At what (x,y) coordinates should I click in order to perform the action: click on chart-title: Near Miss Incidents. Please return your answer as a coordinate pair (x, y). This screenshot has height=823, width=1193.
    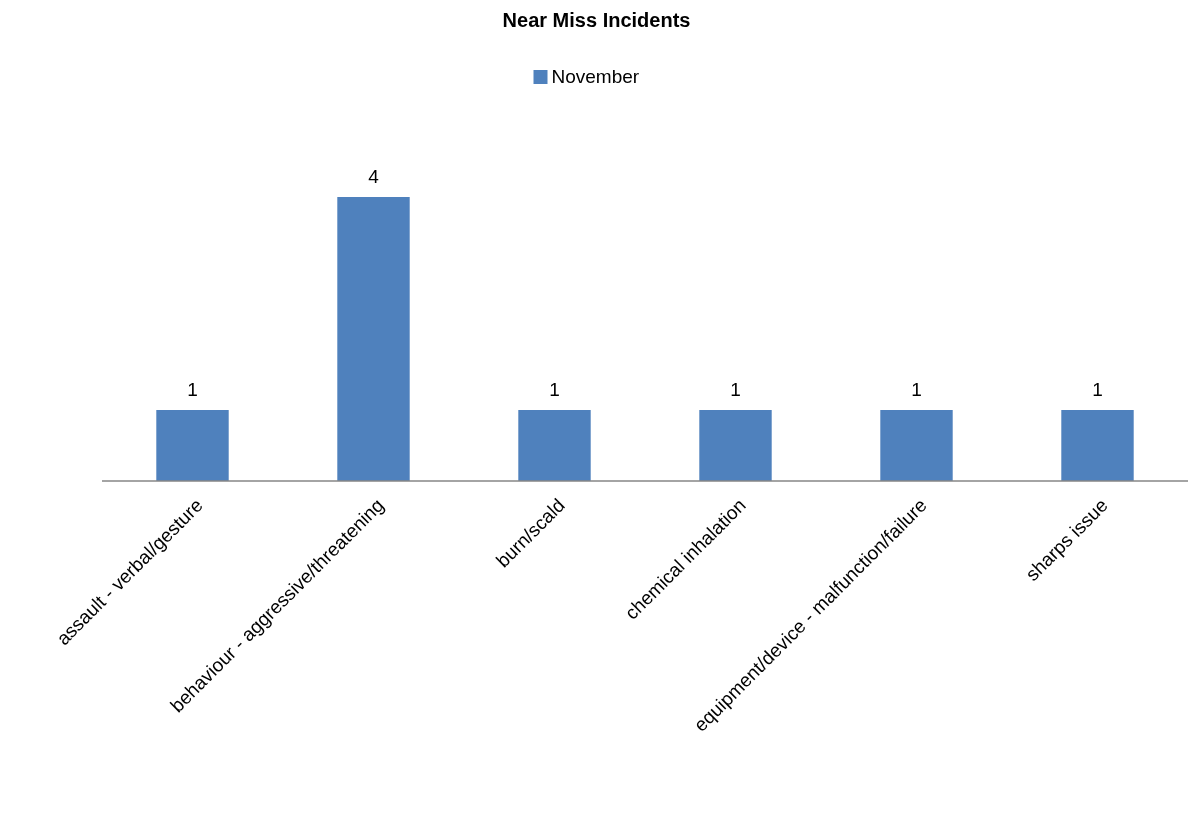
    Looking at the image, I should click on (596, 20).